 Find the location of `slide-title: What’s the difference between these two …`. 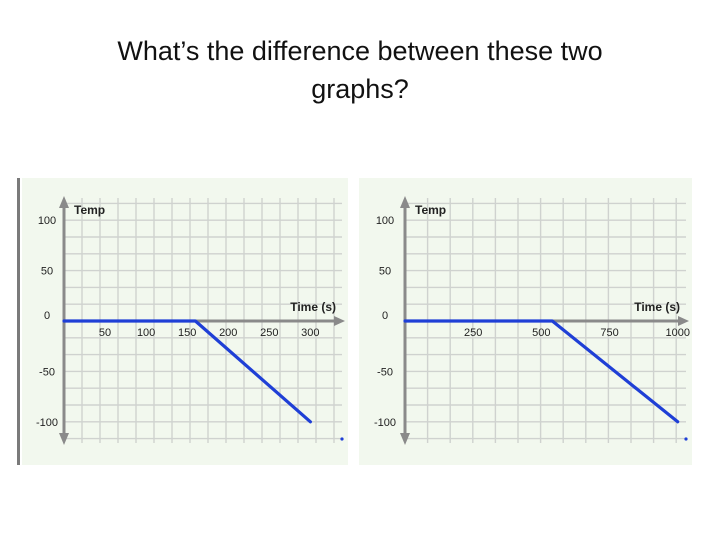

slide-title: What’s the difference between these two … is located at coordinates (360, 70).